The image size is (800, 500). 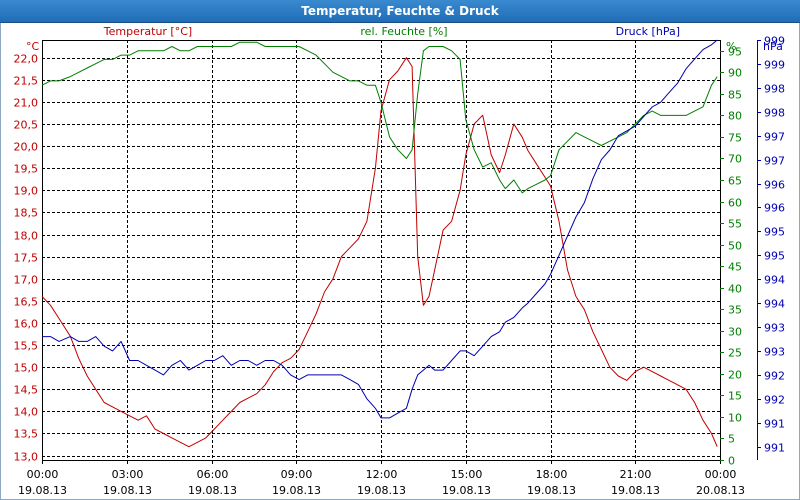 What do you see at coordinates (552, 474) in the screenshot?
I see `x-tick-time-label: 18:00` at bounding box center [552, 474].